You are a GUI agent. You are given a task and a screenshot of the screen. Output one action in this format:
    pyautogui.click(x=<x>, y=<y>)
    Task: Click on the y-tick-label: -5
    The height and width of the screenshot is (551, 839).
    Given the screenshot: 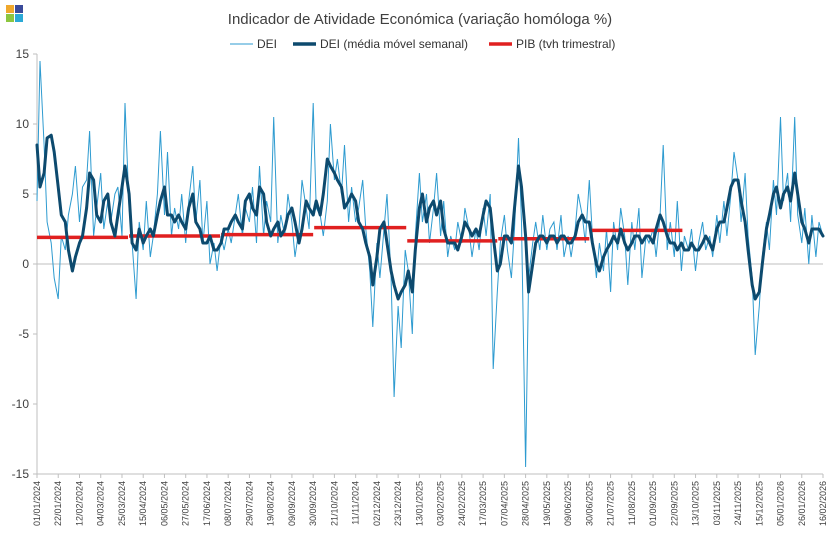 What is the action you would take?
    pyautogui.click(x=23, y=334)
    